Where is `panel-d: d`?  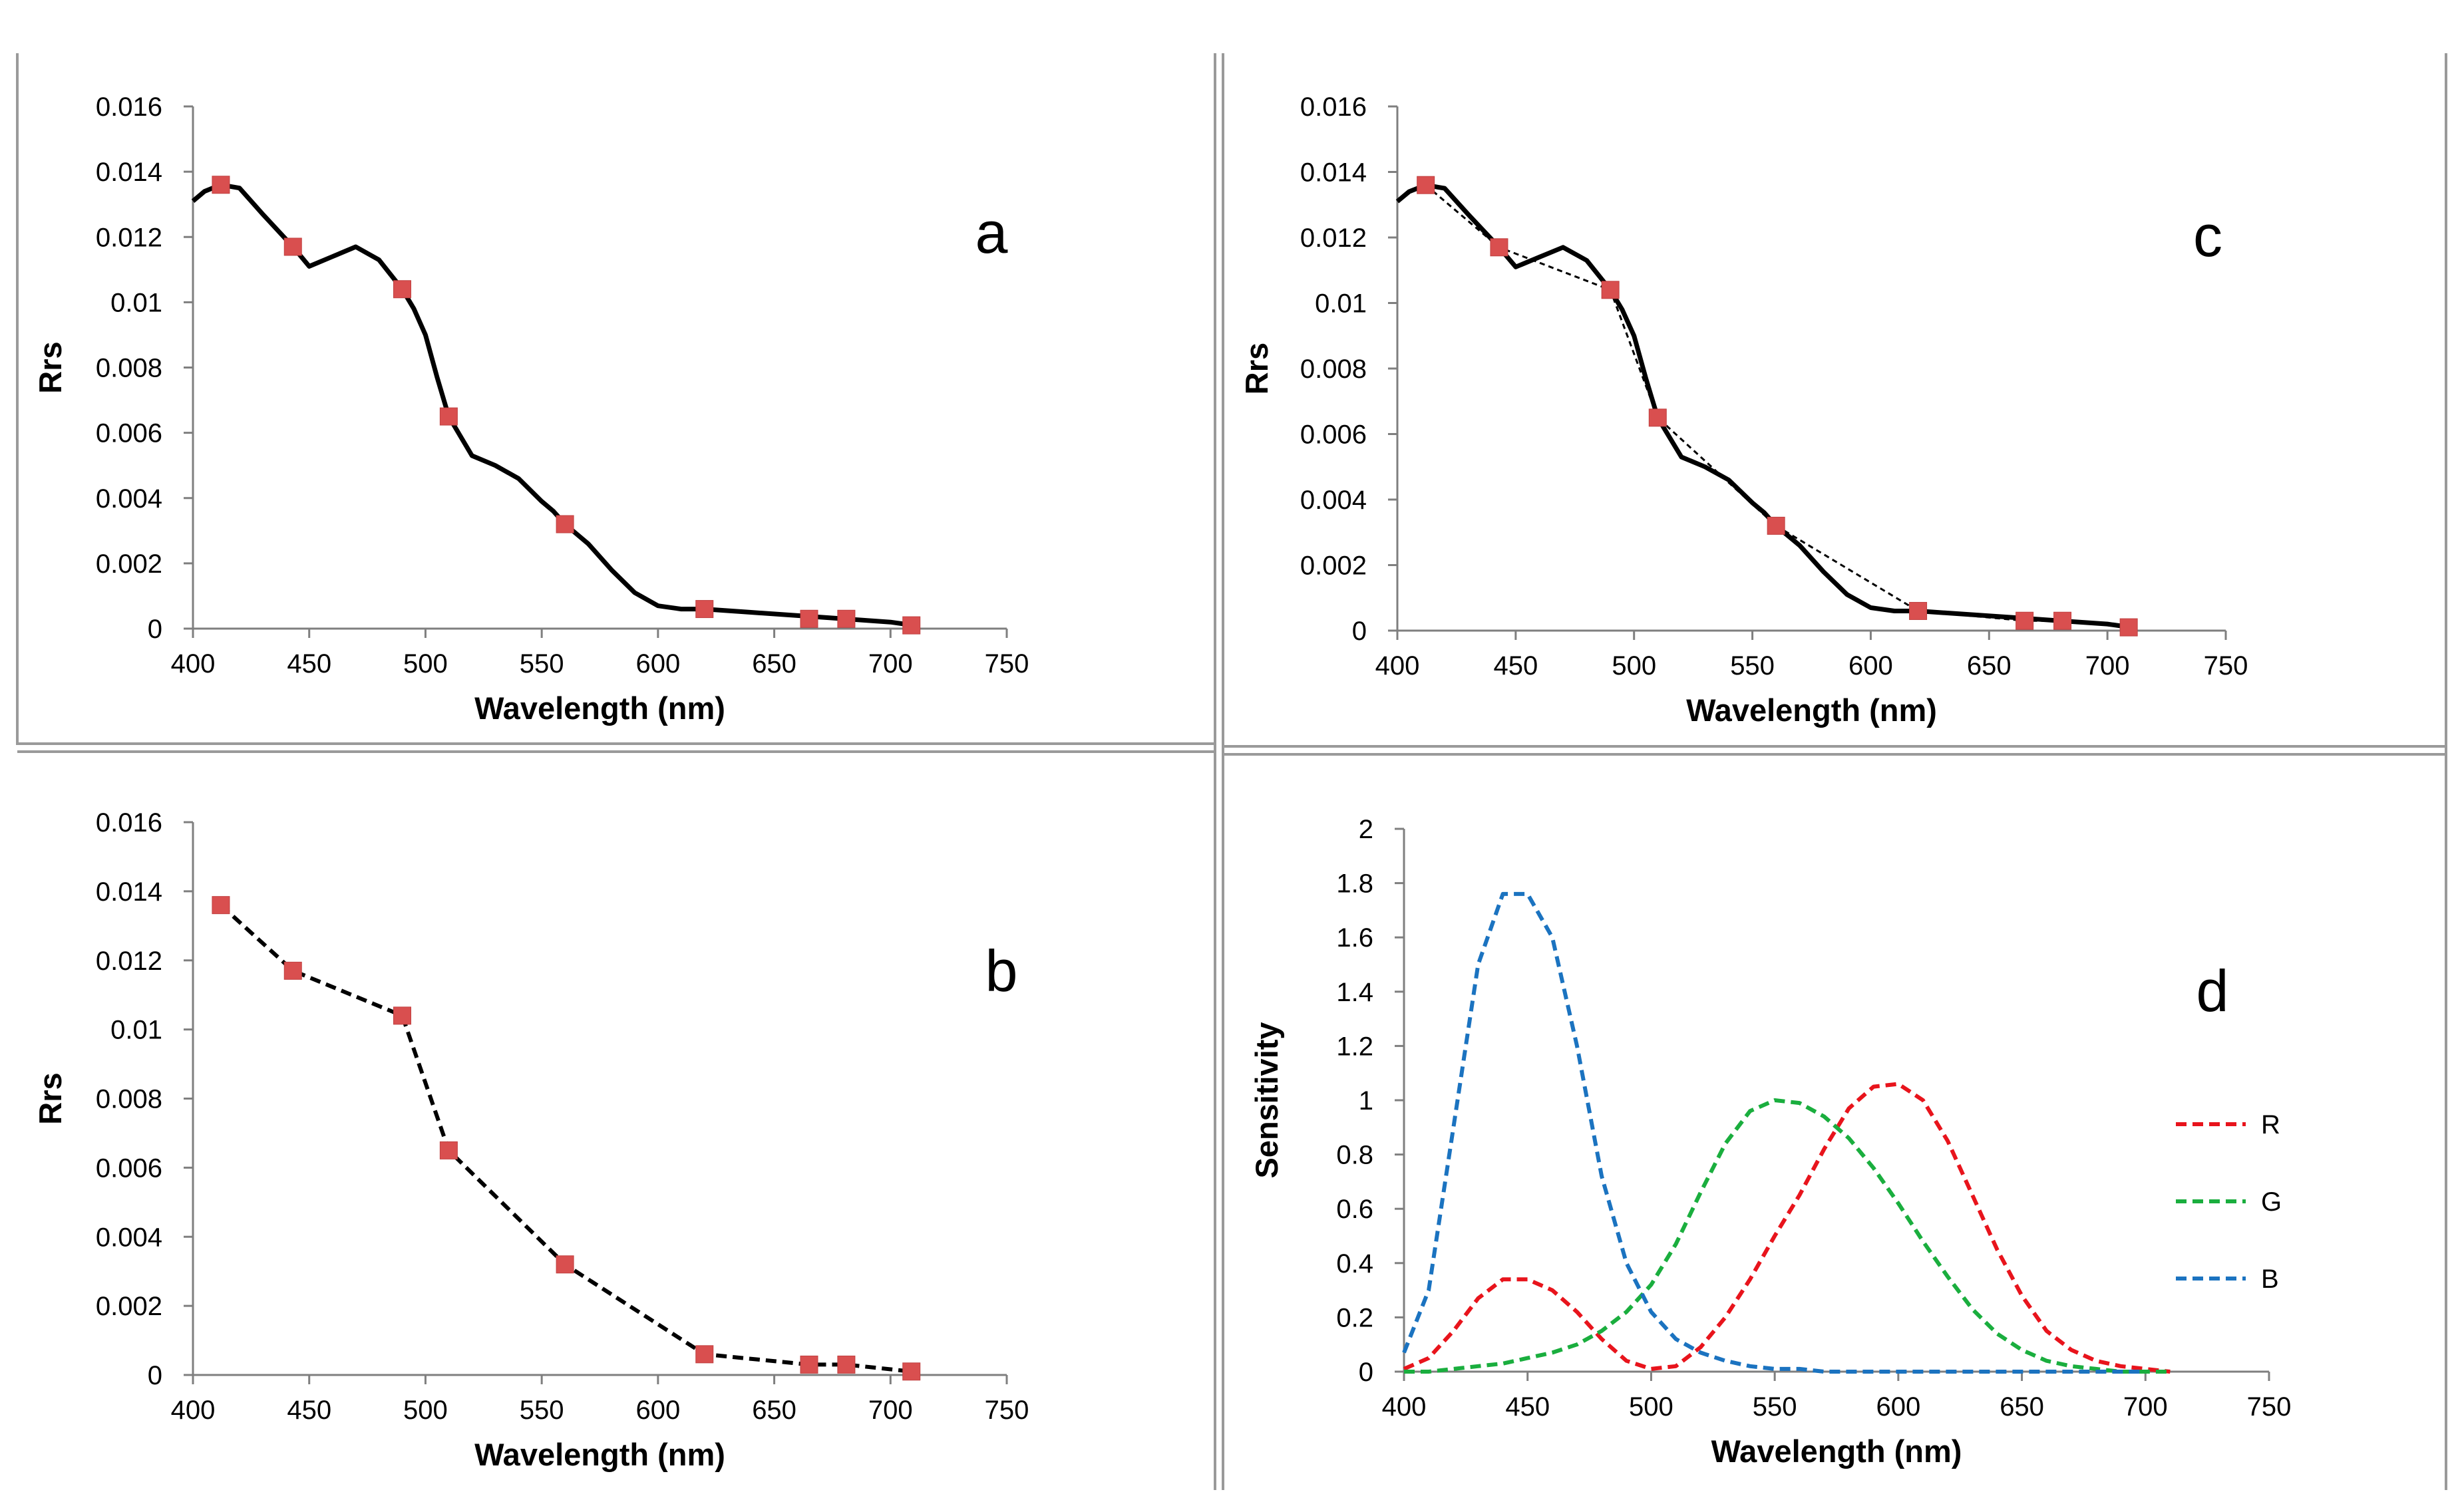 panel-d: d is located at coordinates (2212, 991).